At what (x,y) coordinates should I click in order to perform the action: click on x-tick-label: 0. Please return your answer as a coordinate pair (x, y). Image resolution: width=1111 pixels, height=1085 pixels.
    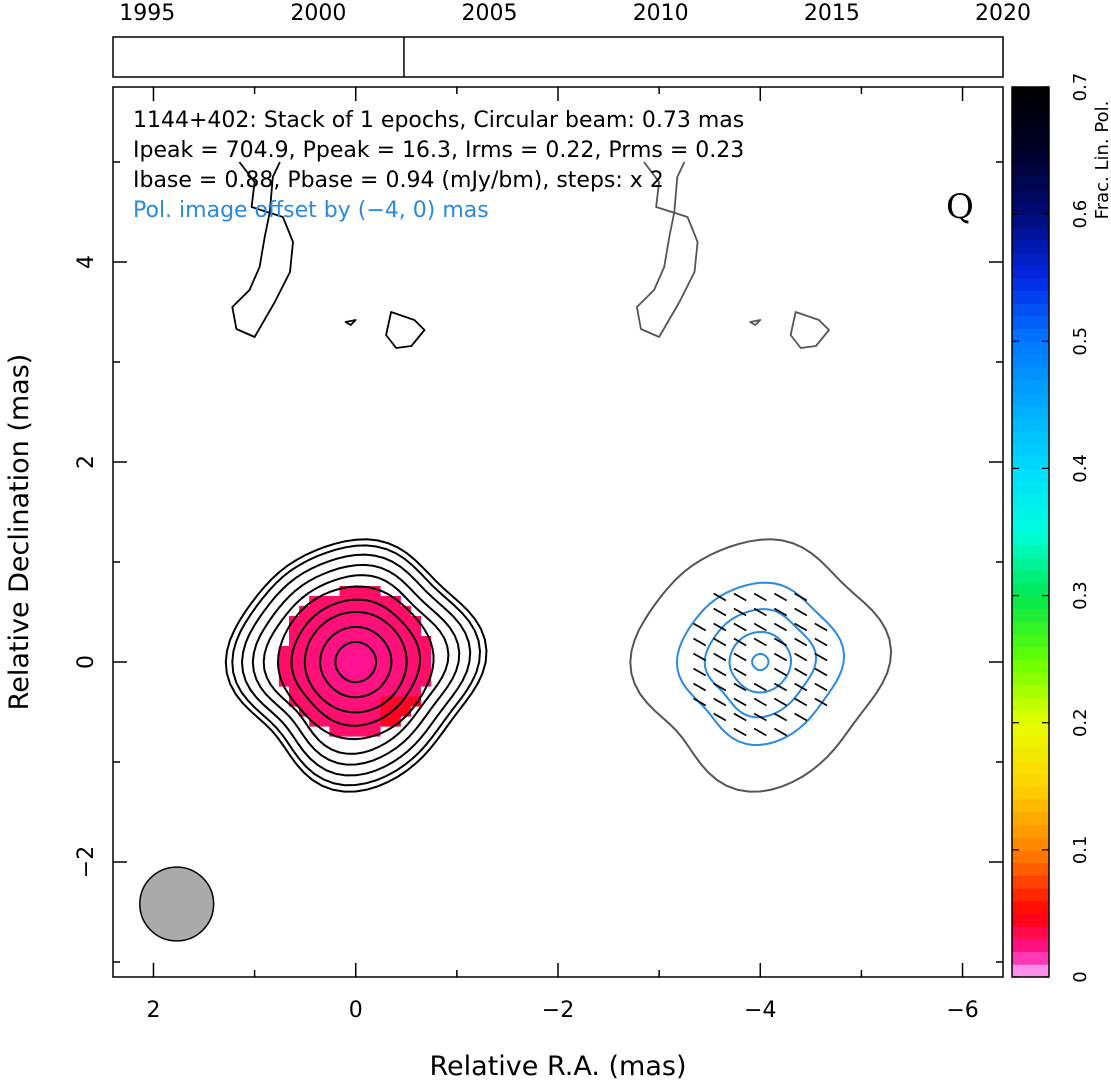
    Looking at the image, I should click on (356, 1010).